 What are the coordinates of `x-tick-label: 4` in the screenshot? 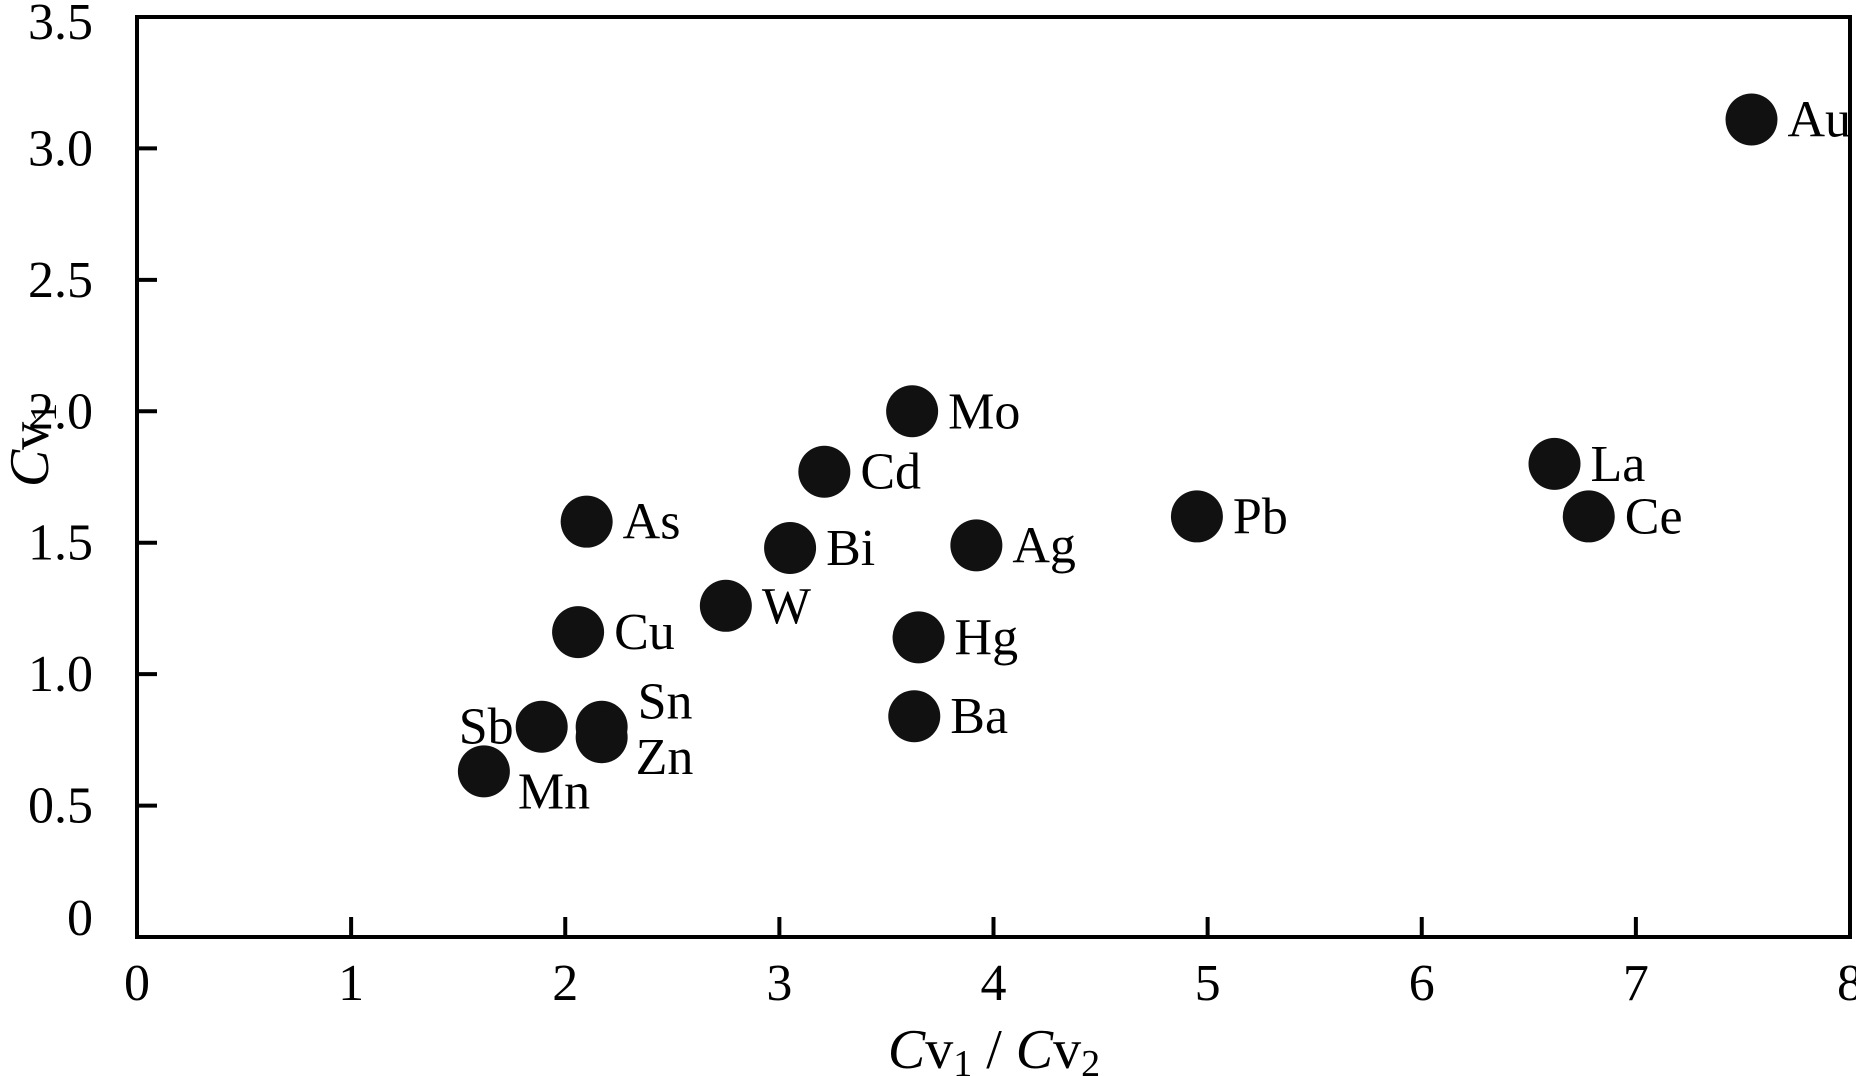 It's located at (994, 983).